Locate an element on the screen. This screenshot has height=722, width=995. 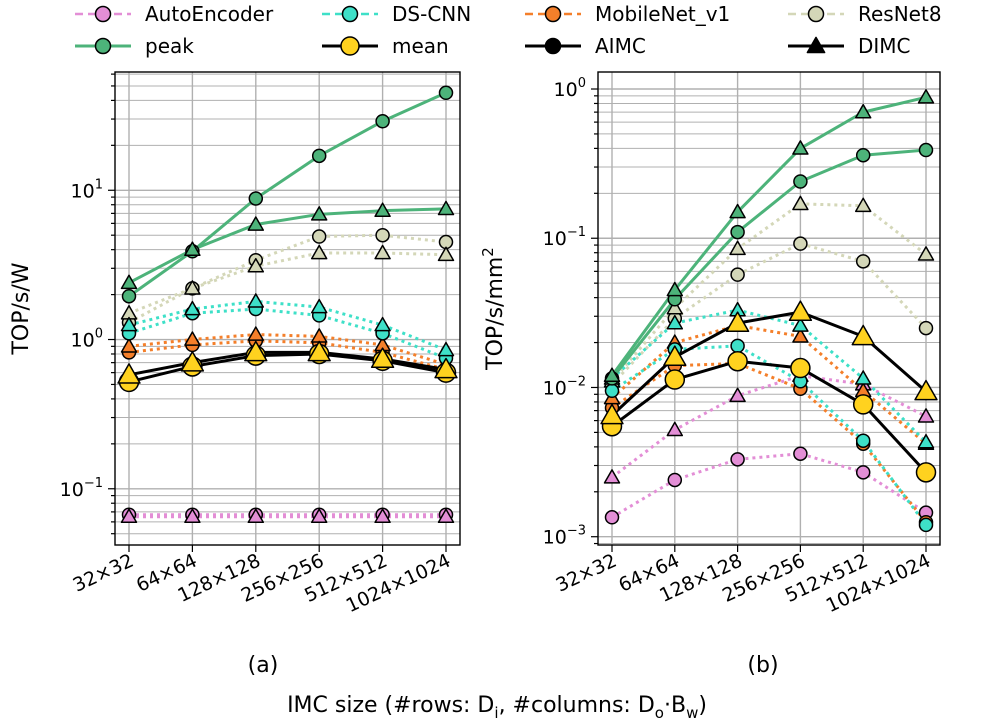
series-line-mean-dimc is located at coordinates (287, 363).